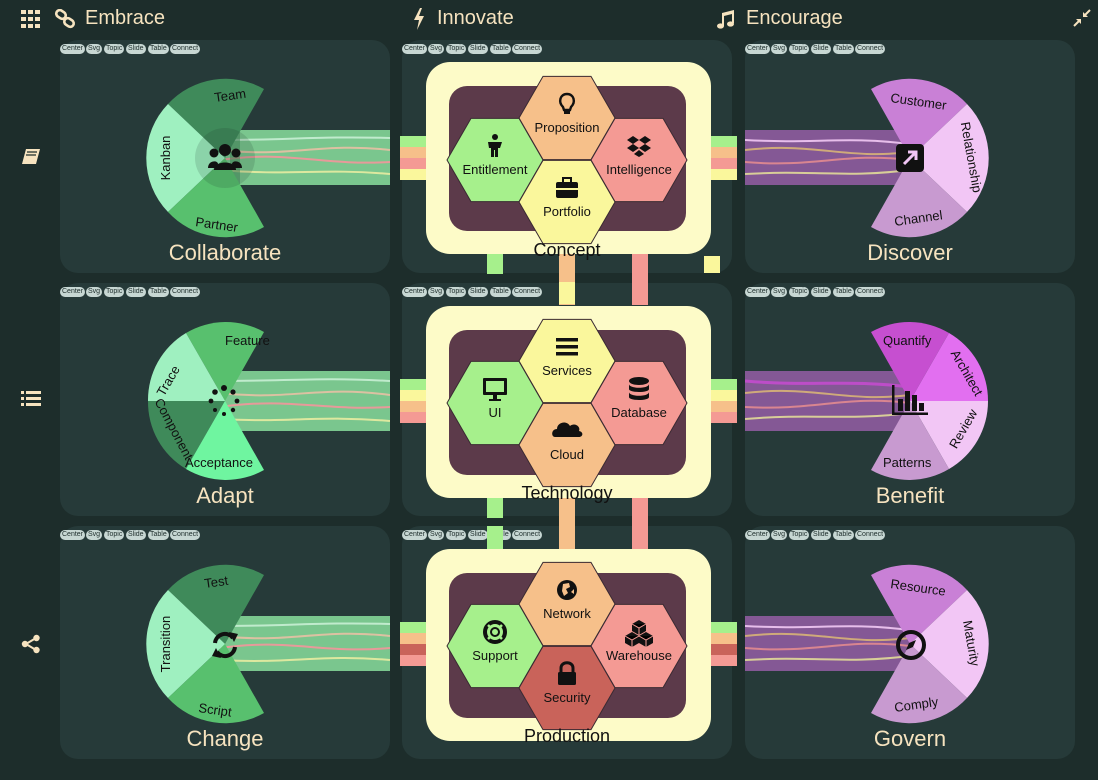  I want to click on compress-icon, so click(1082, 18).